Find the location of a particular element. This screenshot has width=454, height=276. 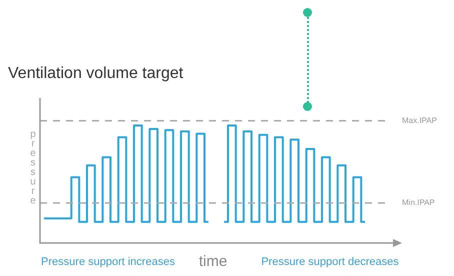

ref-line-label: Min.IPAP is located at coordinates (418, 203).